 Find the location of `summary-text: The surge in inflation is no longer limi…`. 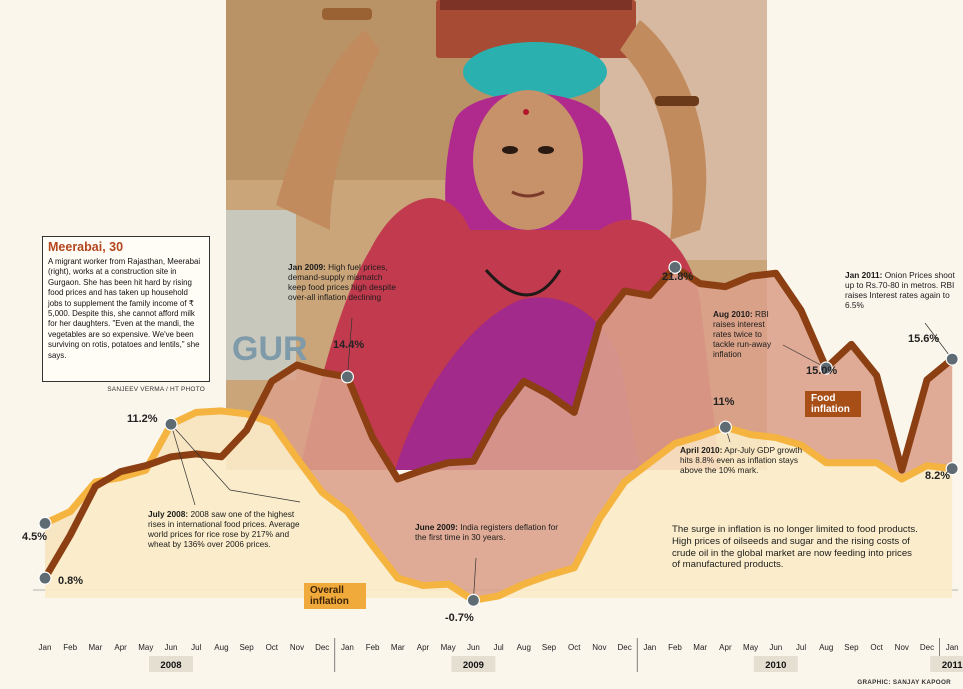

summary-text: The surge in inflation is no longer limi… is located at coordinates (795, 547).